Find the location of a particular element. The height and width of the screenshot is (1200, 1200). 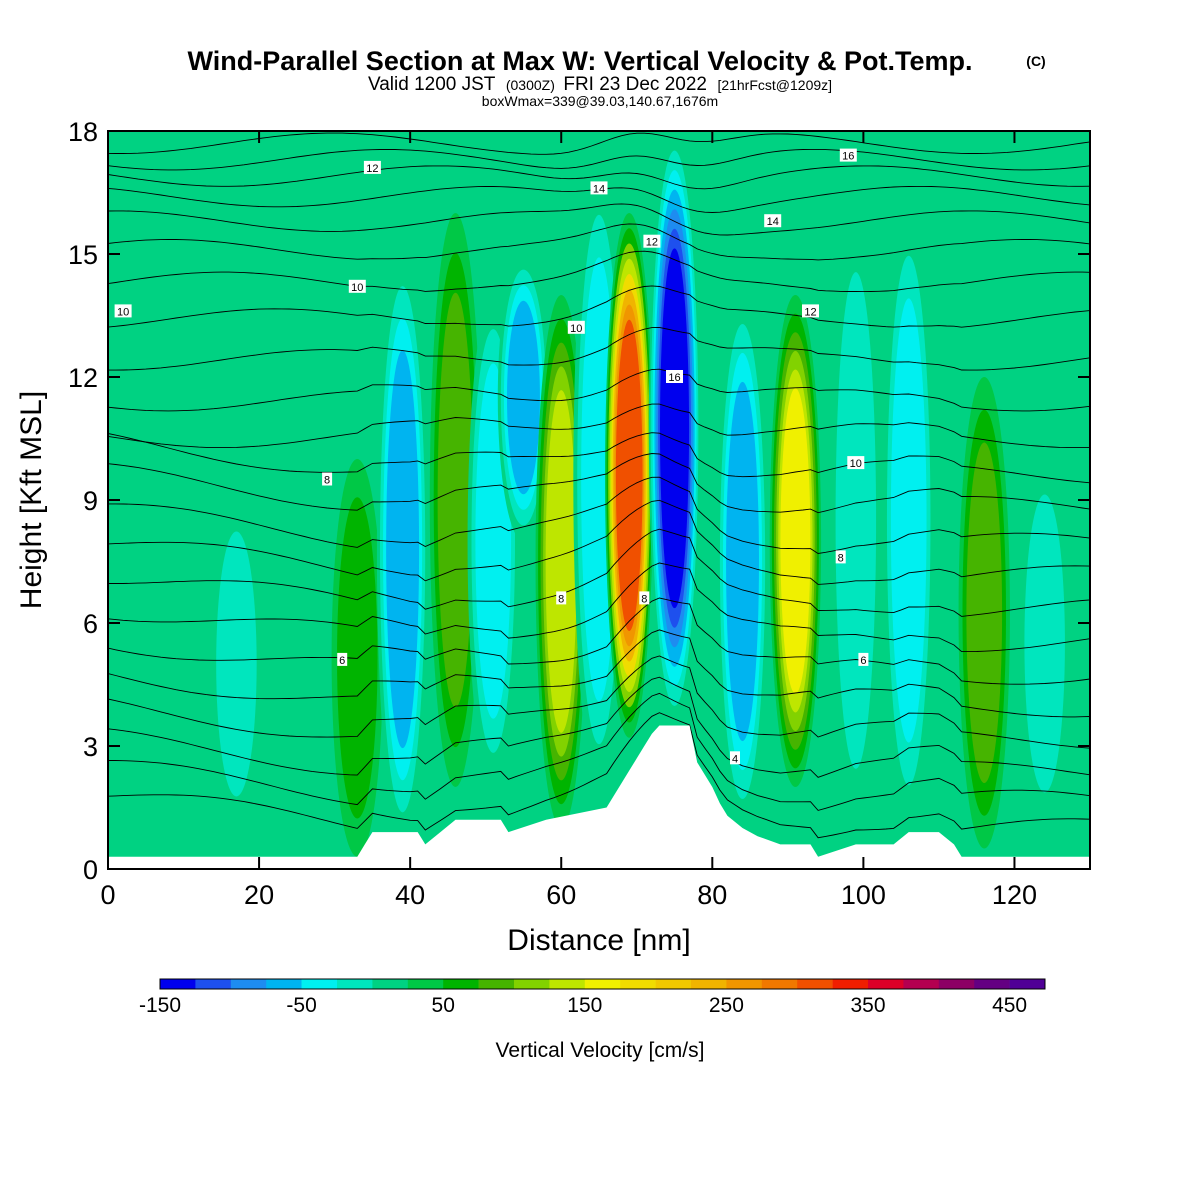

colorbar-tick-label: 250 is located at coordinates (726, 1005).